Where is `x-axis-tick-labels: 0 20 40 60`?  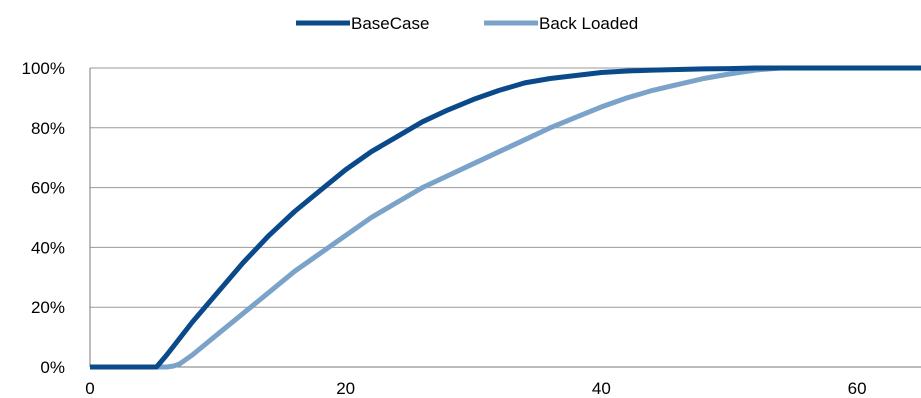 x-axis-tick-labels: 0 20 40 60 is located at coordinates (475, 388).